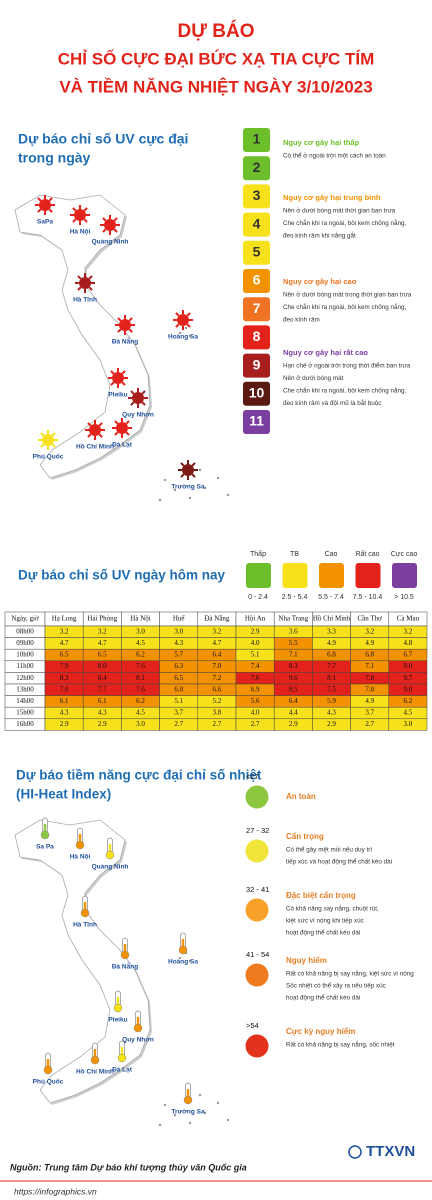 Image resolution: width=432 pixels, height=1200 pixels. I want to click on table-value: 12h00, so click(25, 678).